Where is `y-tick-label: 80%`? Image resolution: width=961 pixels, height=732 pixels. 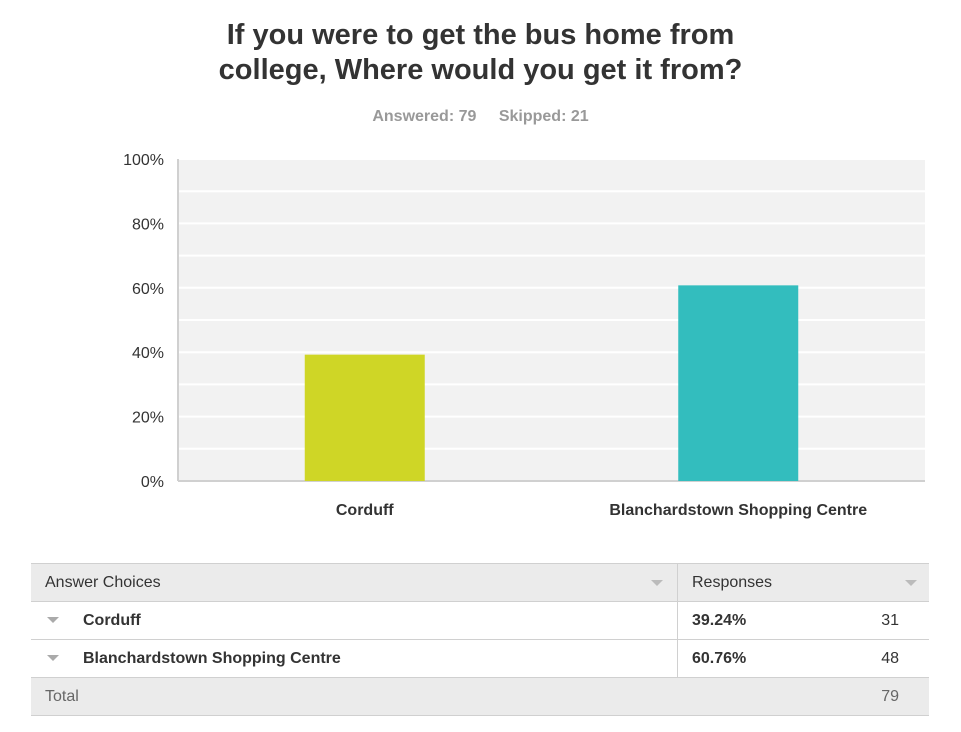
y-tick-label: 80% is located at coordinates (148, 224).